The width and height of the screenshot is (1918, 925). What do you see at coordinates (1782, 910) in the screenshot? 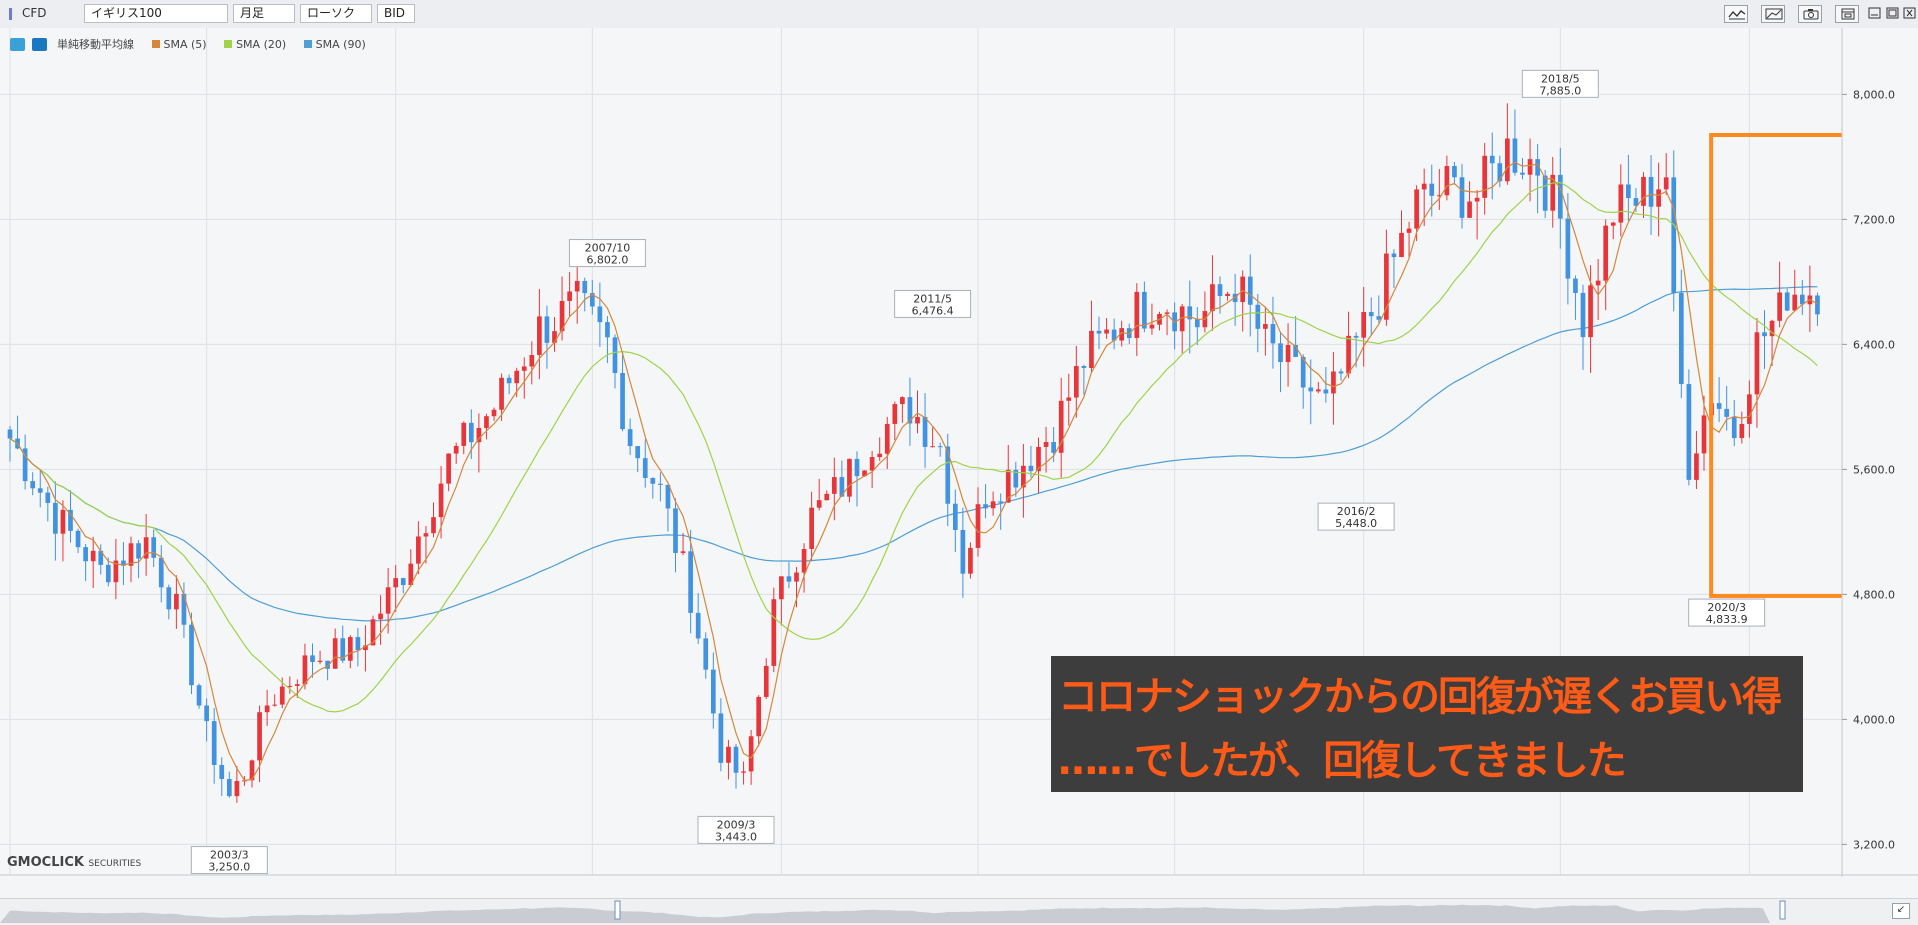
I see `navigator-right-handle` at bounding box center [1782, 910].